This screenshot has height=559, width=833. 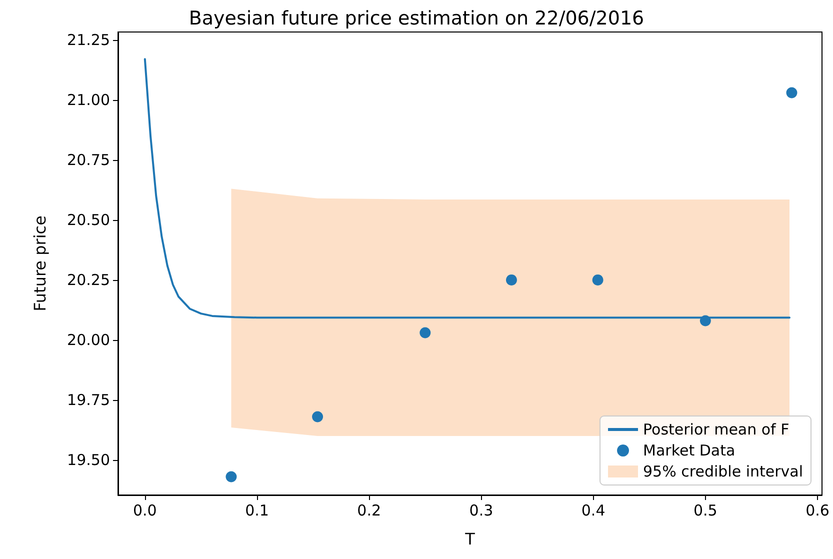 What do you see at coordinates (88, 459) in the screenshot?
I see `y-tick-label: 19.50` at bounding box center [88, 459].